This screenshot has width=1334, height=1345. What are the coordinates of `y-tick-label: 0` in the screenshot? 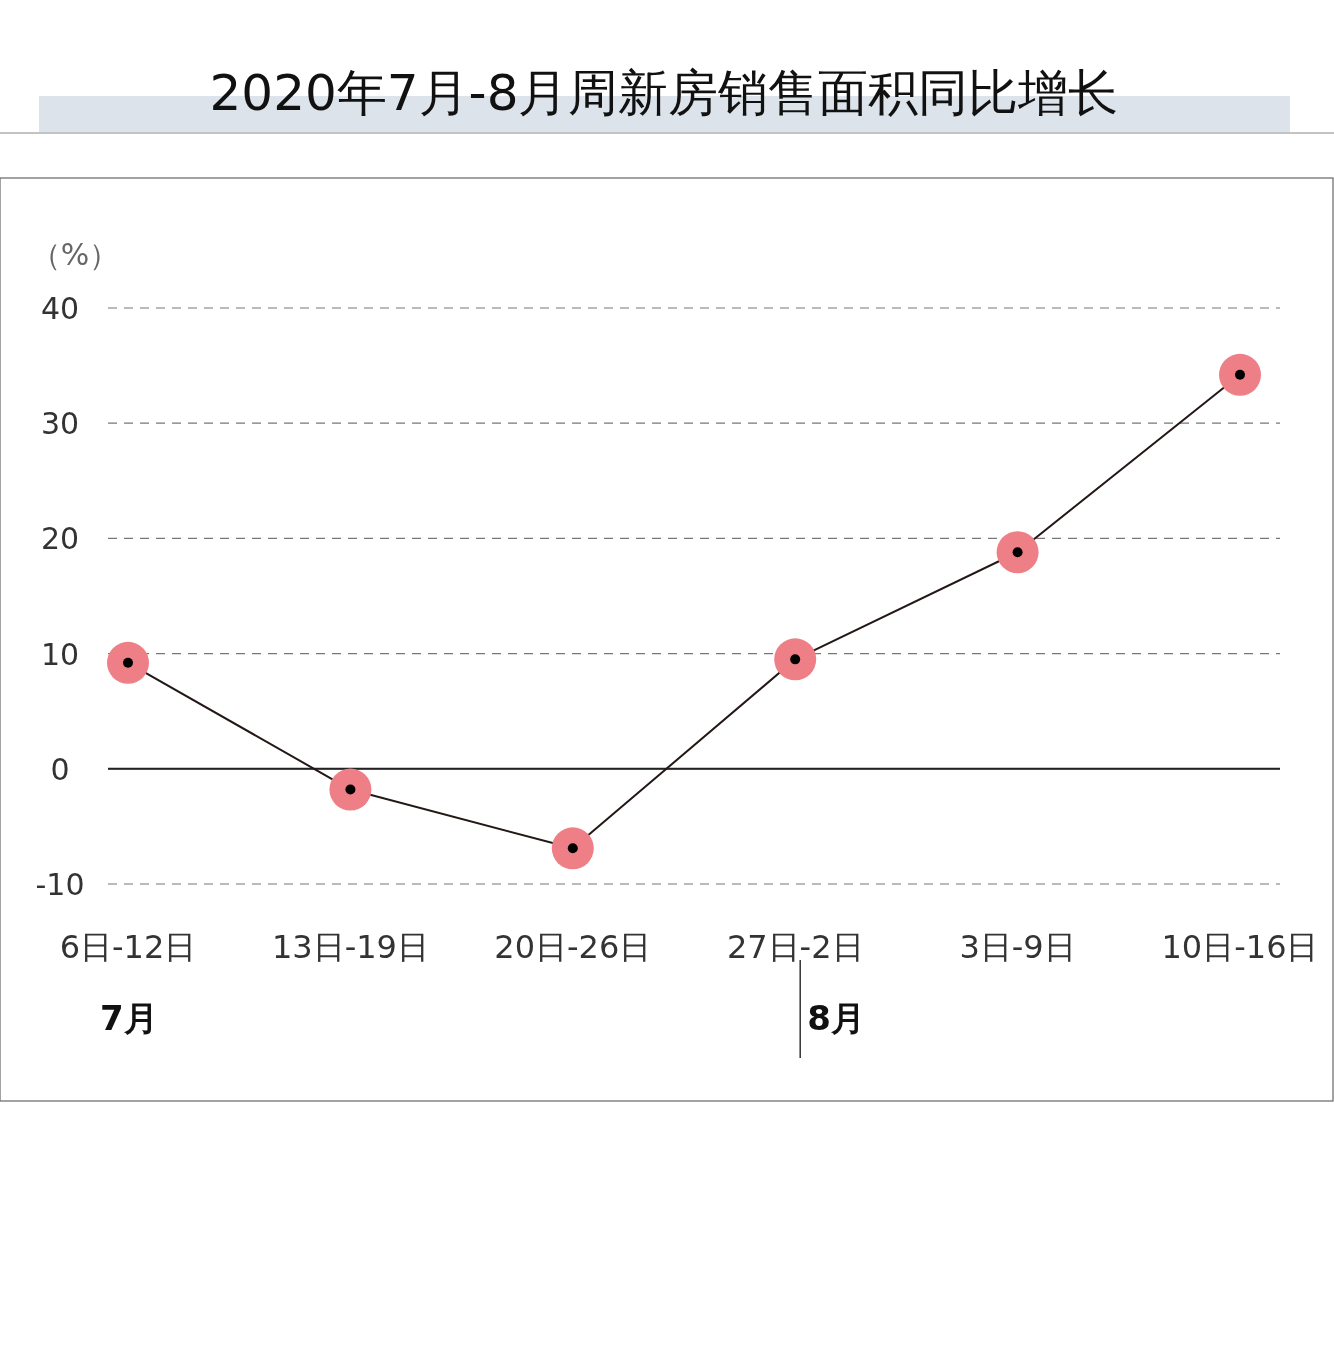 It's located at (60, 769).